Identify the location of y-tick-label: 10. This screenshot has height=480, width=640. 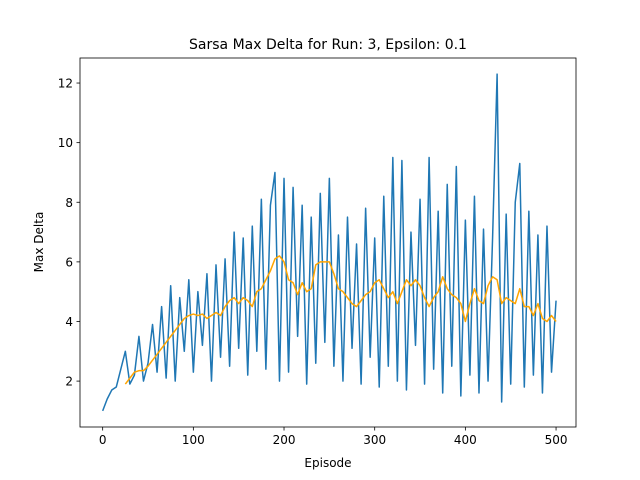
(65, 143).